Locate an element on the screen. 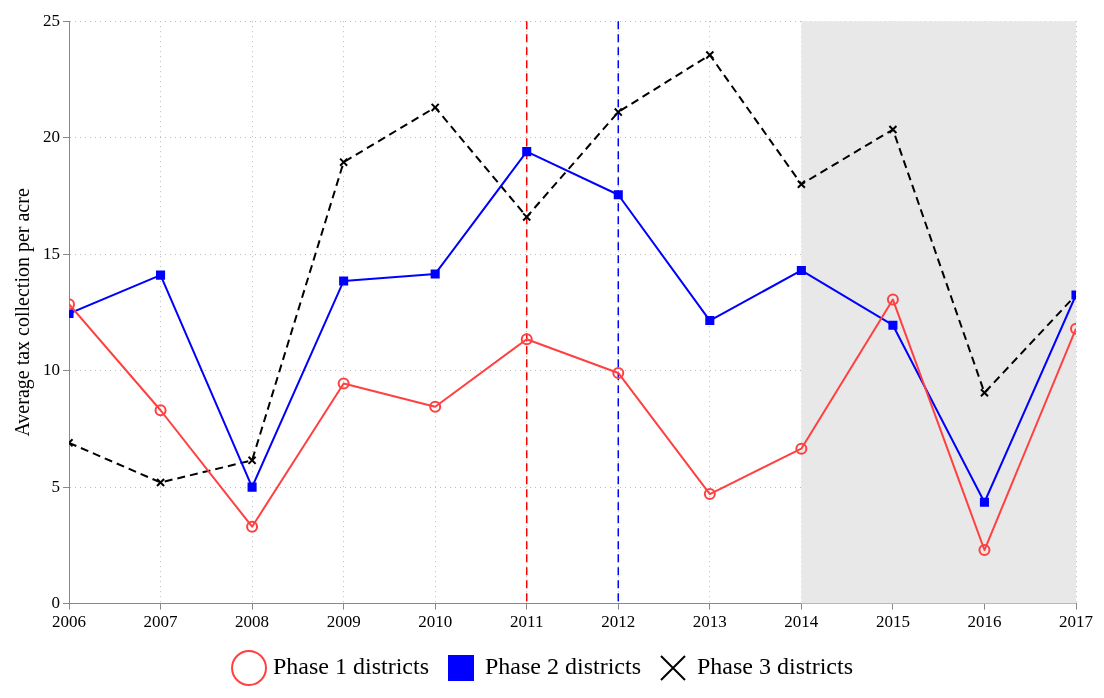 This screenshot has height=698, width=1104. x-tick-label: 2016 is located at coordinates (984, 622).